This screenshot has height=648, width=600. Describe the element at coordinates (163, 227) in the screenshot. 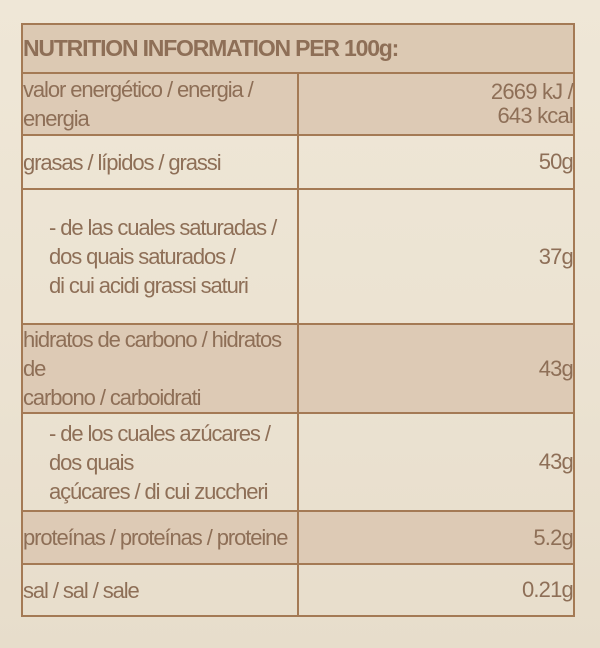

I see `saturates-label-line-1: - de las cuales saturadas /` at that location.